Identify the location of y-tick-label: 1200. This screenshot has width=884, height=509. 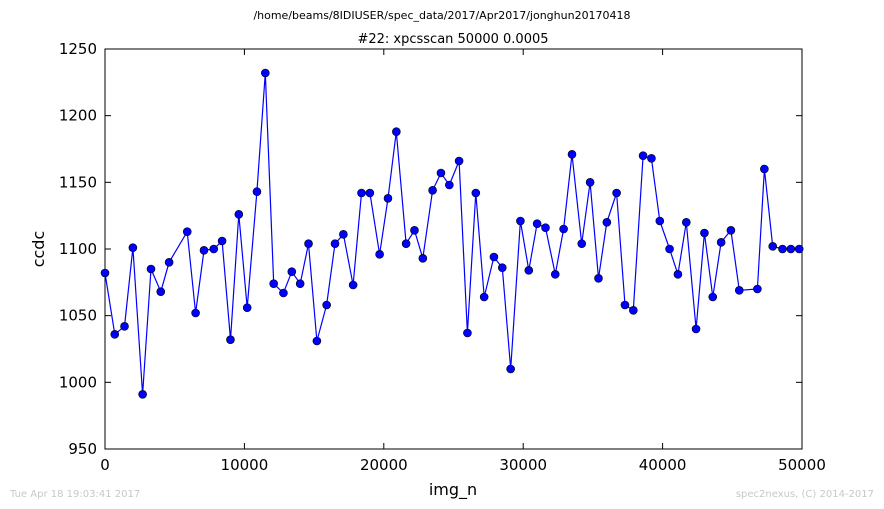
(78, 116).